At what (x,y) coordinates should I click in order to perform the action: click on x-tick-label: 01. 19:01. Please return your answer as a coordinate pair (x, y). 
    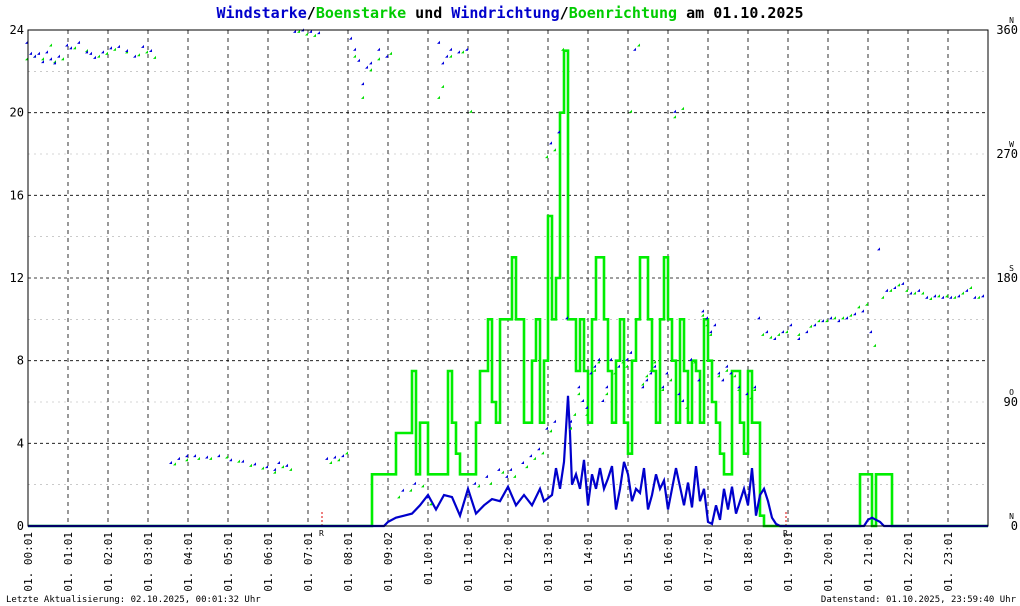
    Looking at the image, I should click on (788, 562).